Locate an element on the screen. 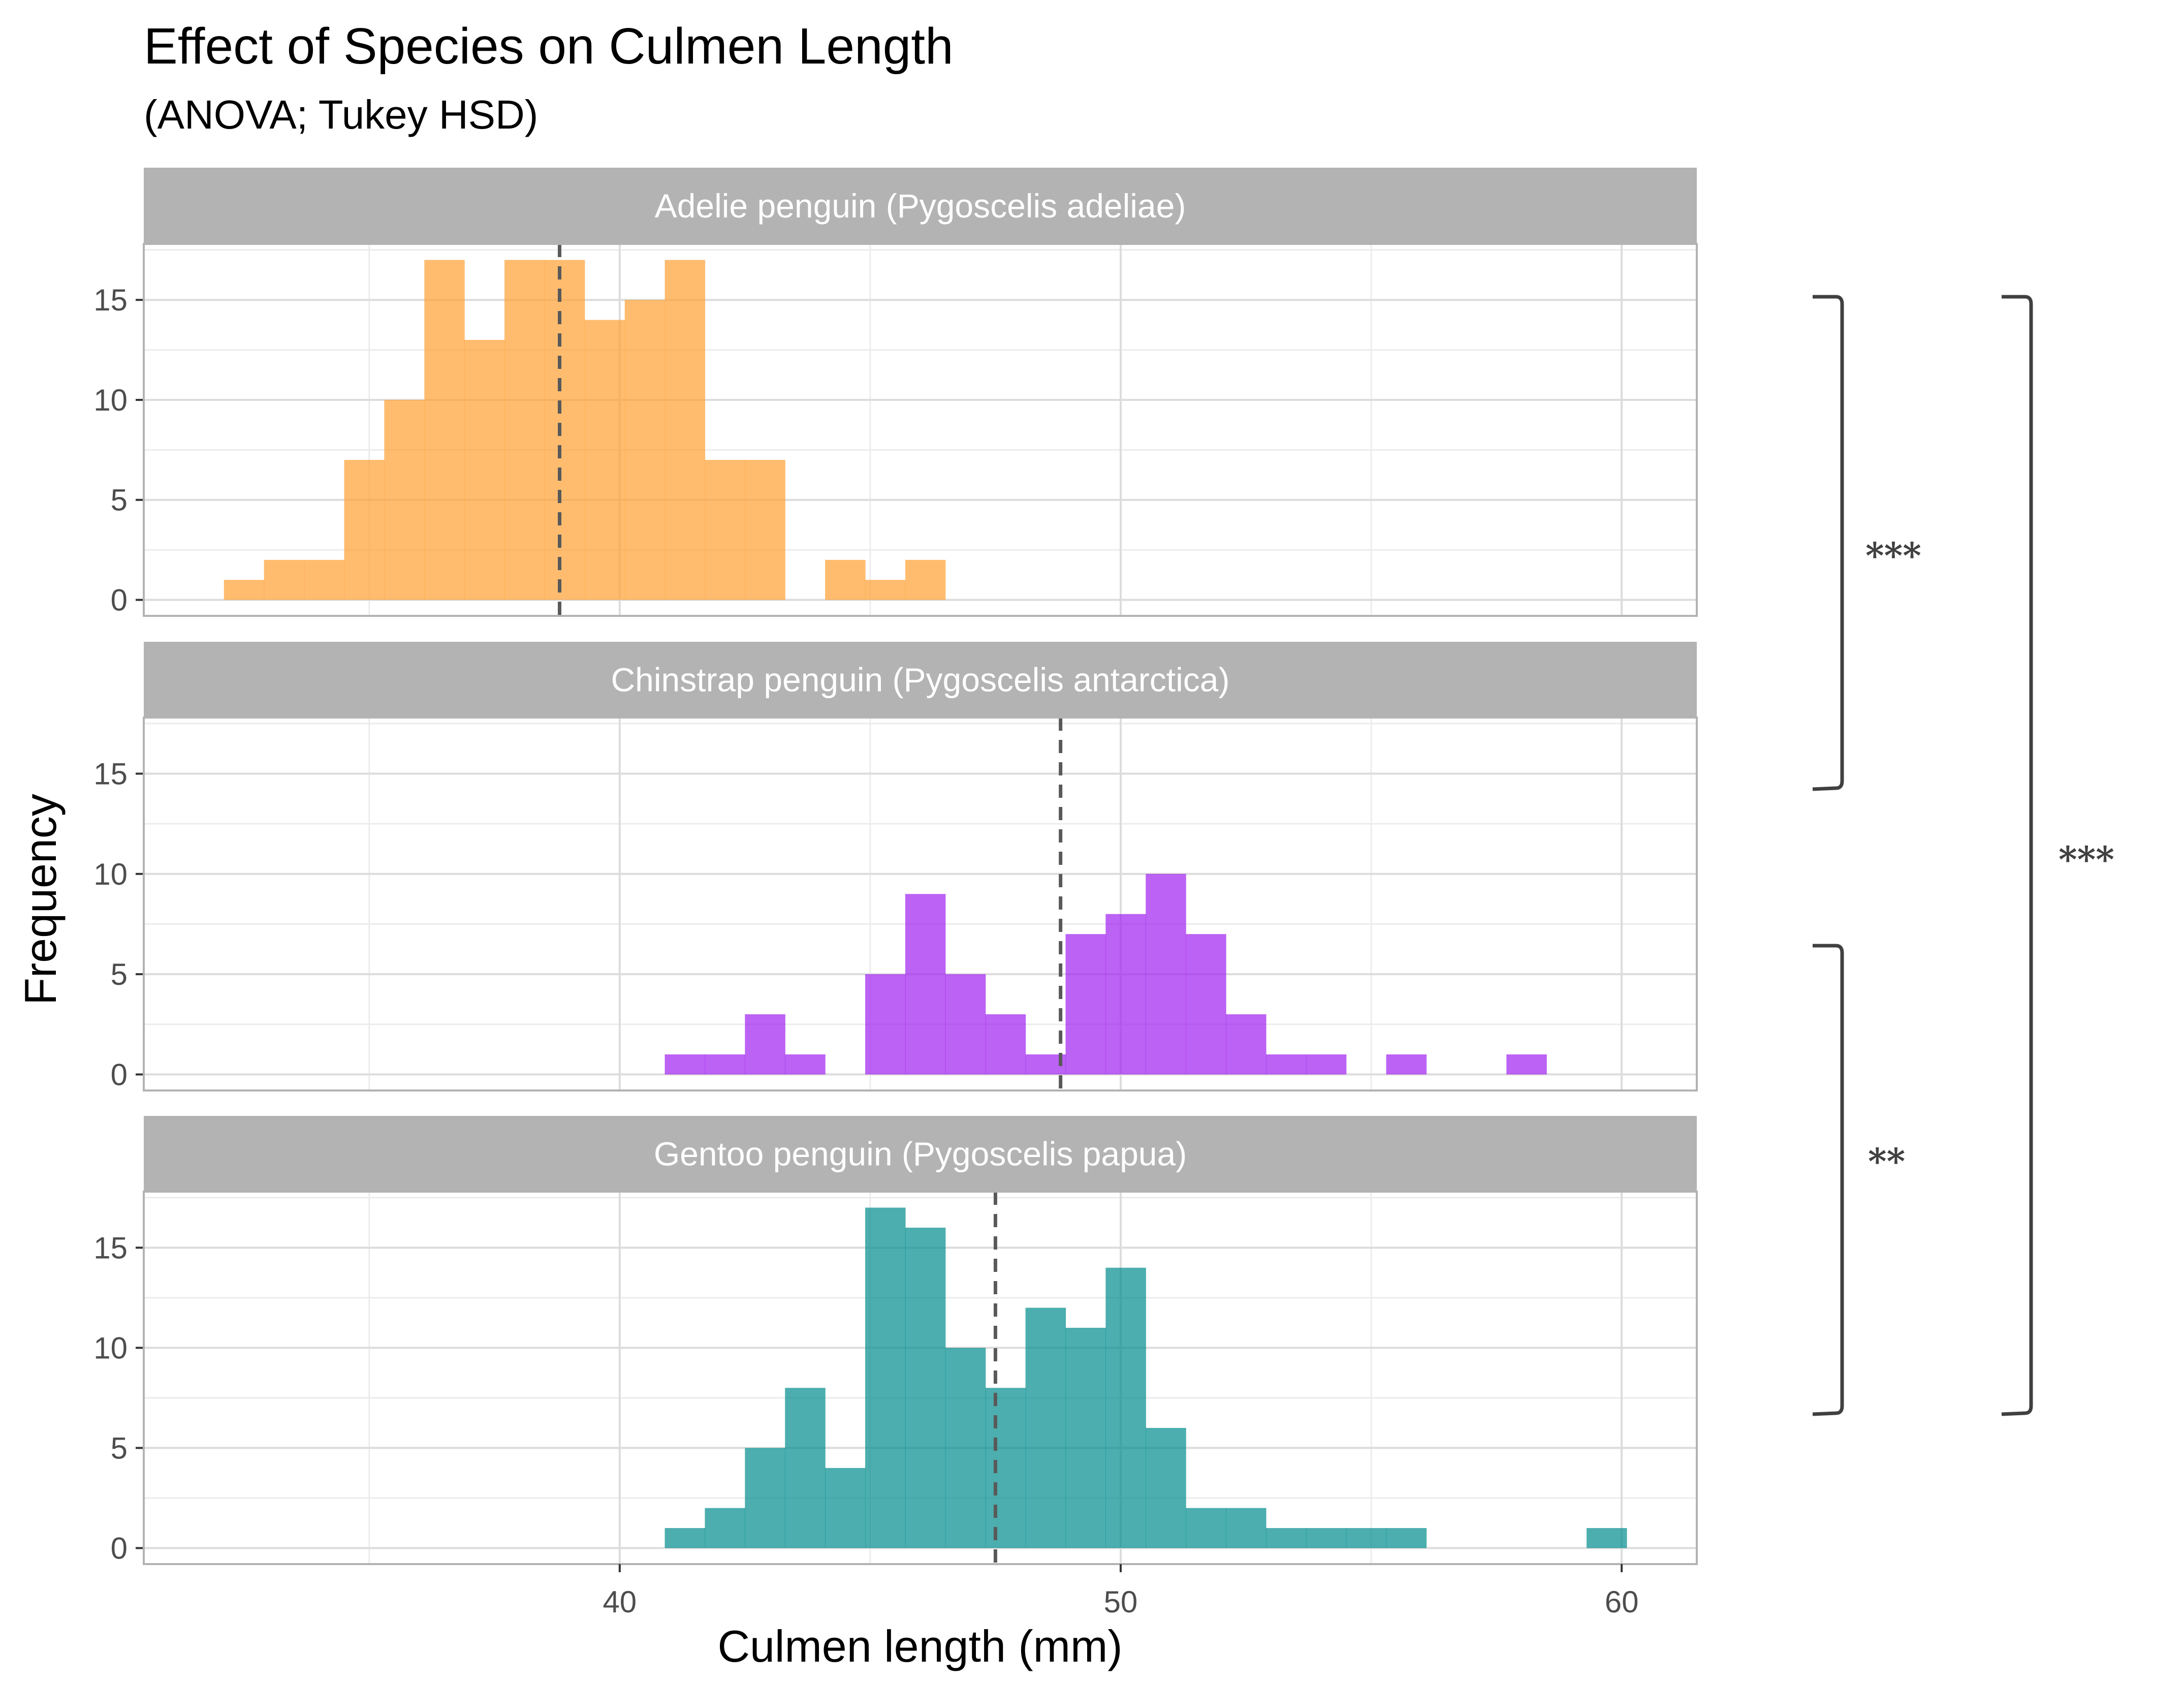  facet-strip-label: Gentoo penguin (Pygoscelis papua) is located at coordinates (920, 1154).